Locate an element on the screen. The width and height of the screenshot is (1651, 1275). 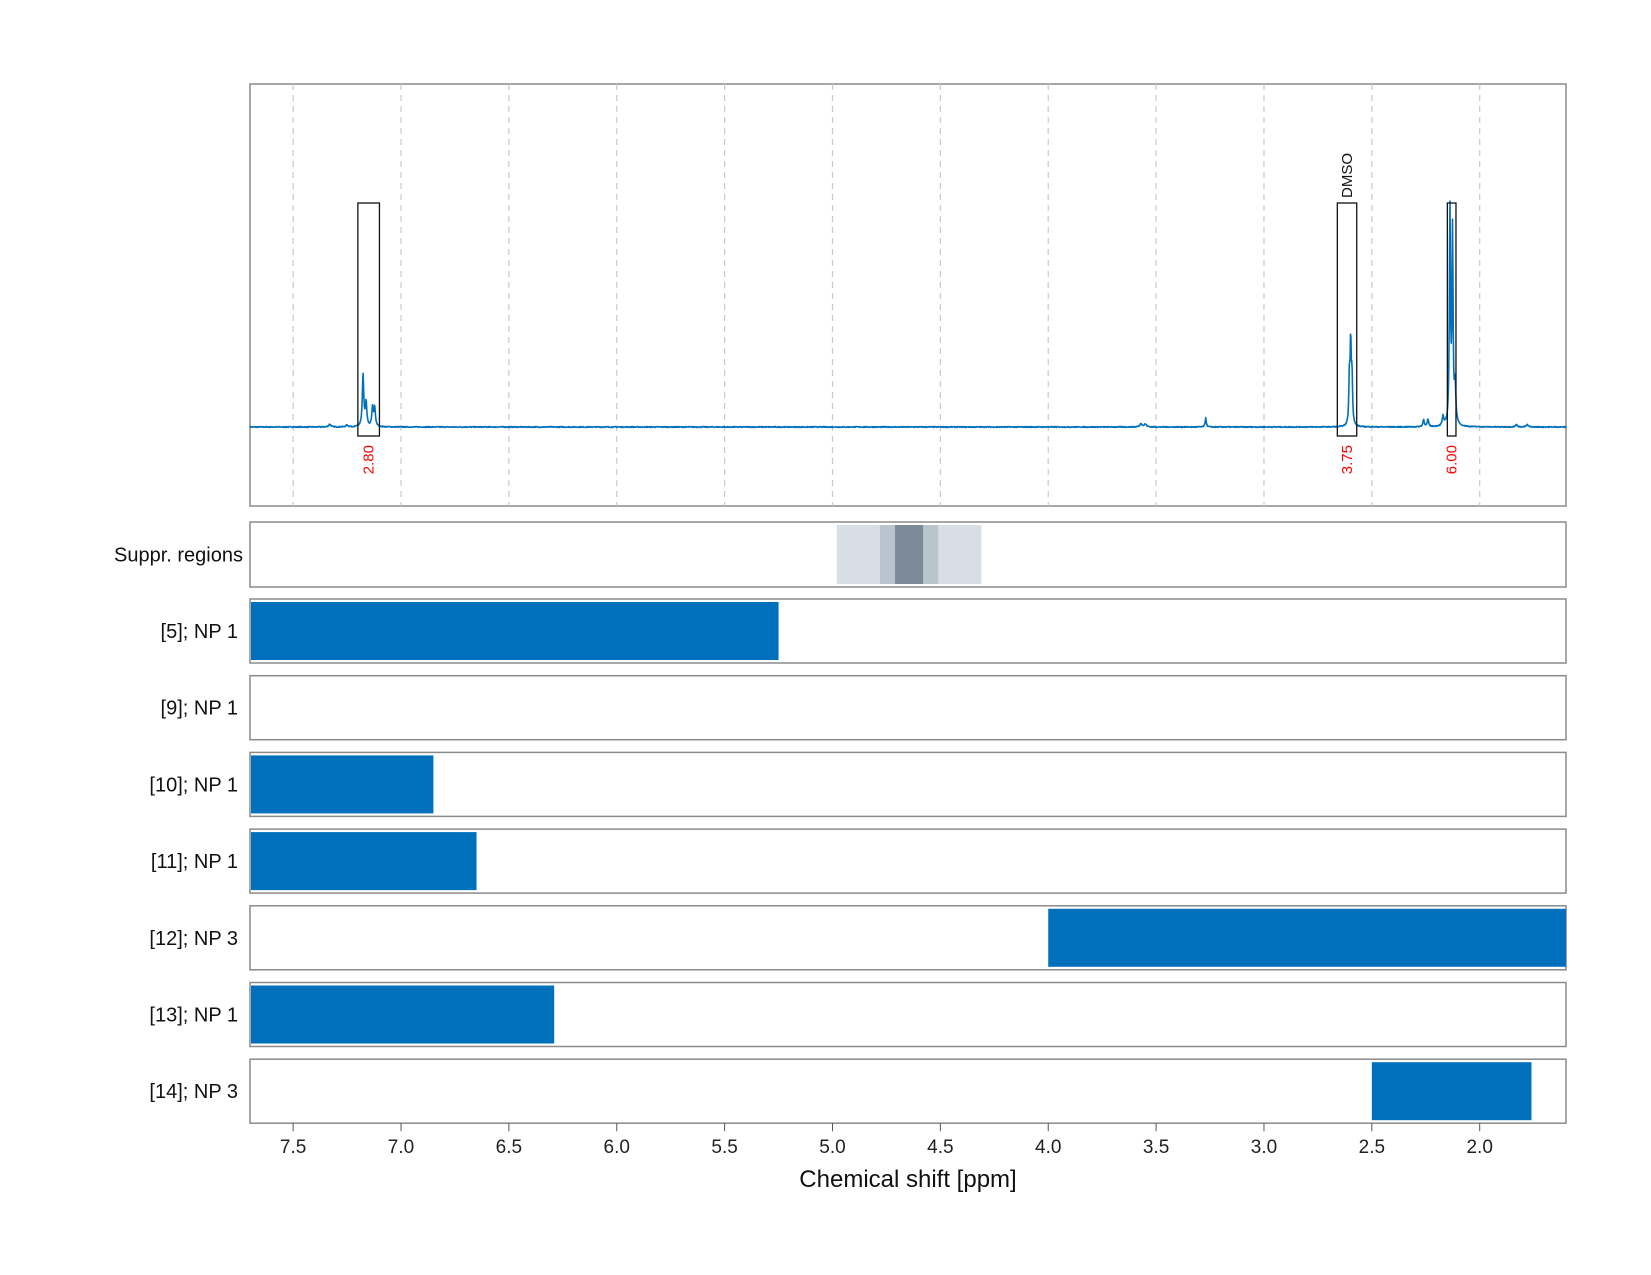
x-tick-label: 3.0 is located at coordinates (1264, 1147).